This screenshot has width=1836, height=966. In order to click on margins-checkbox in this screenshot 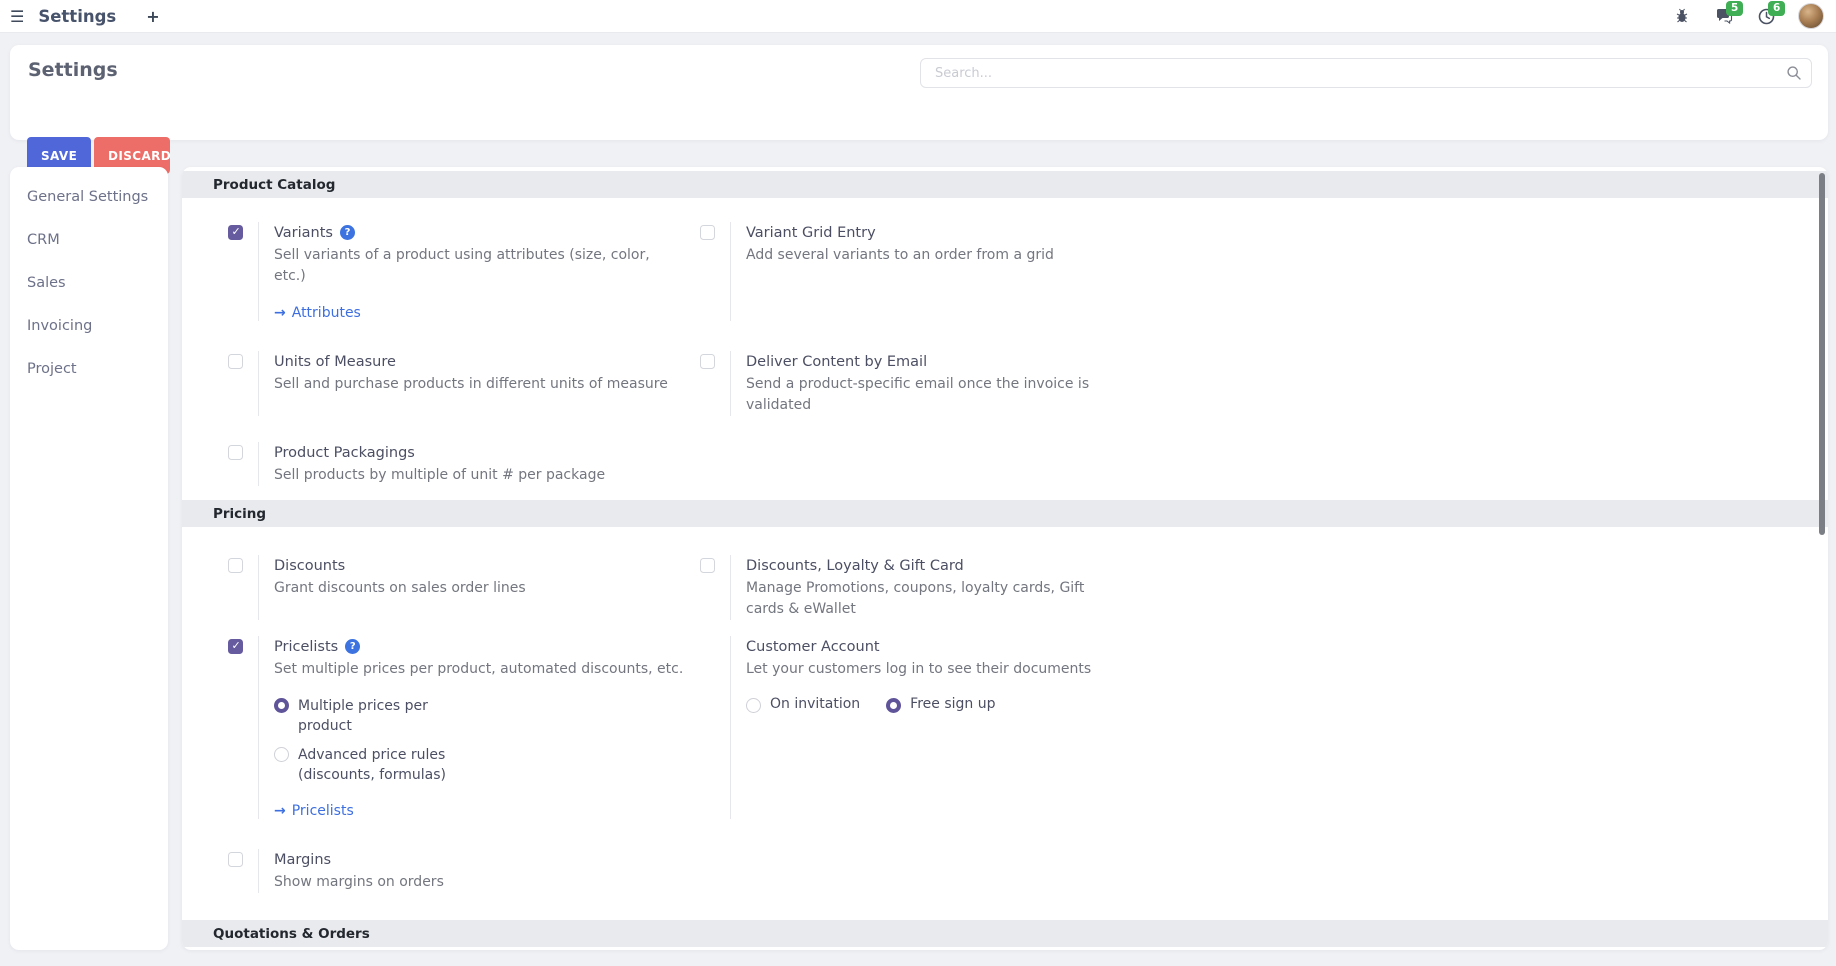, I will do `click(235, 859)`.